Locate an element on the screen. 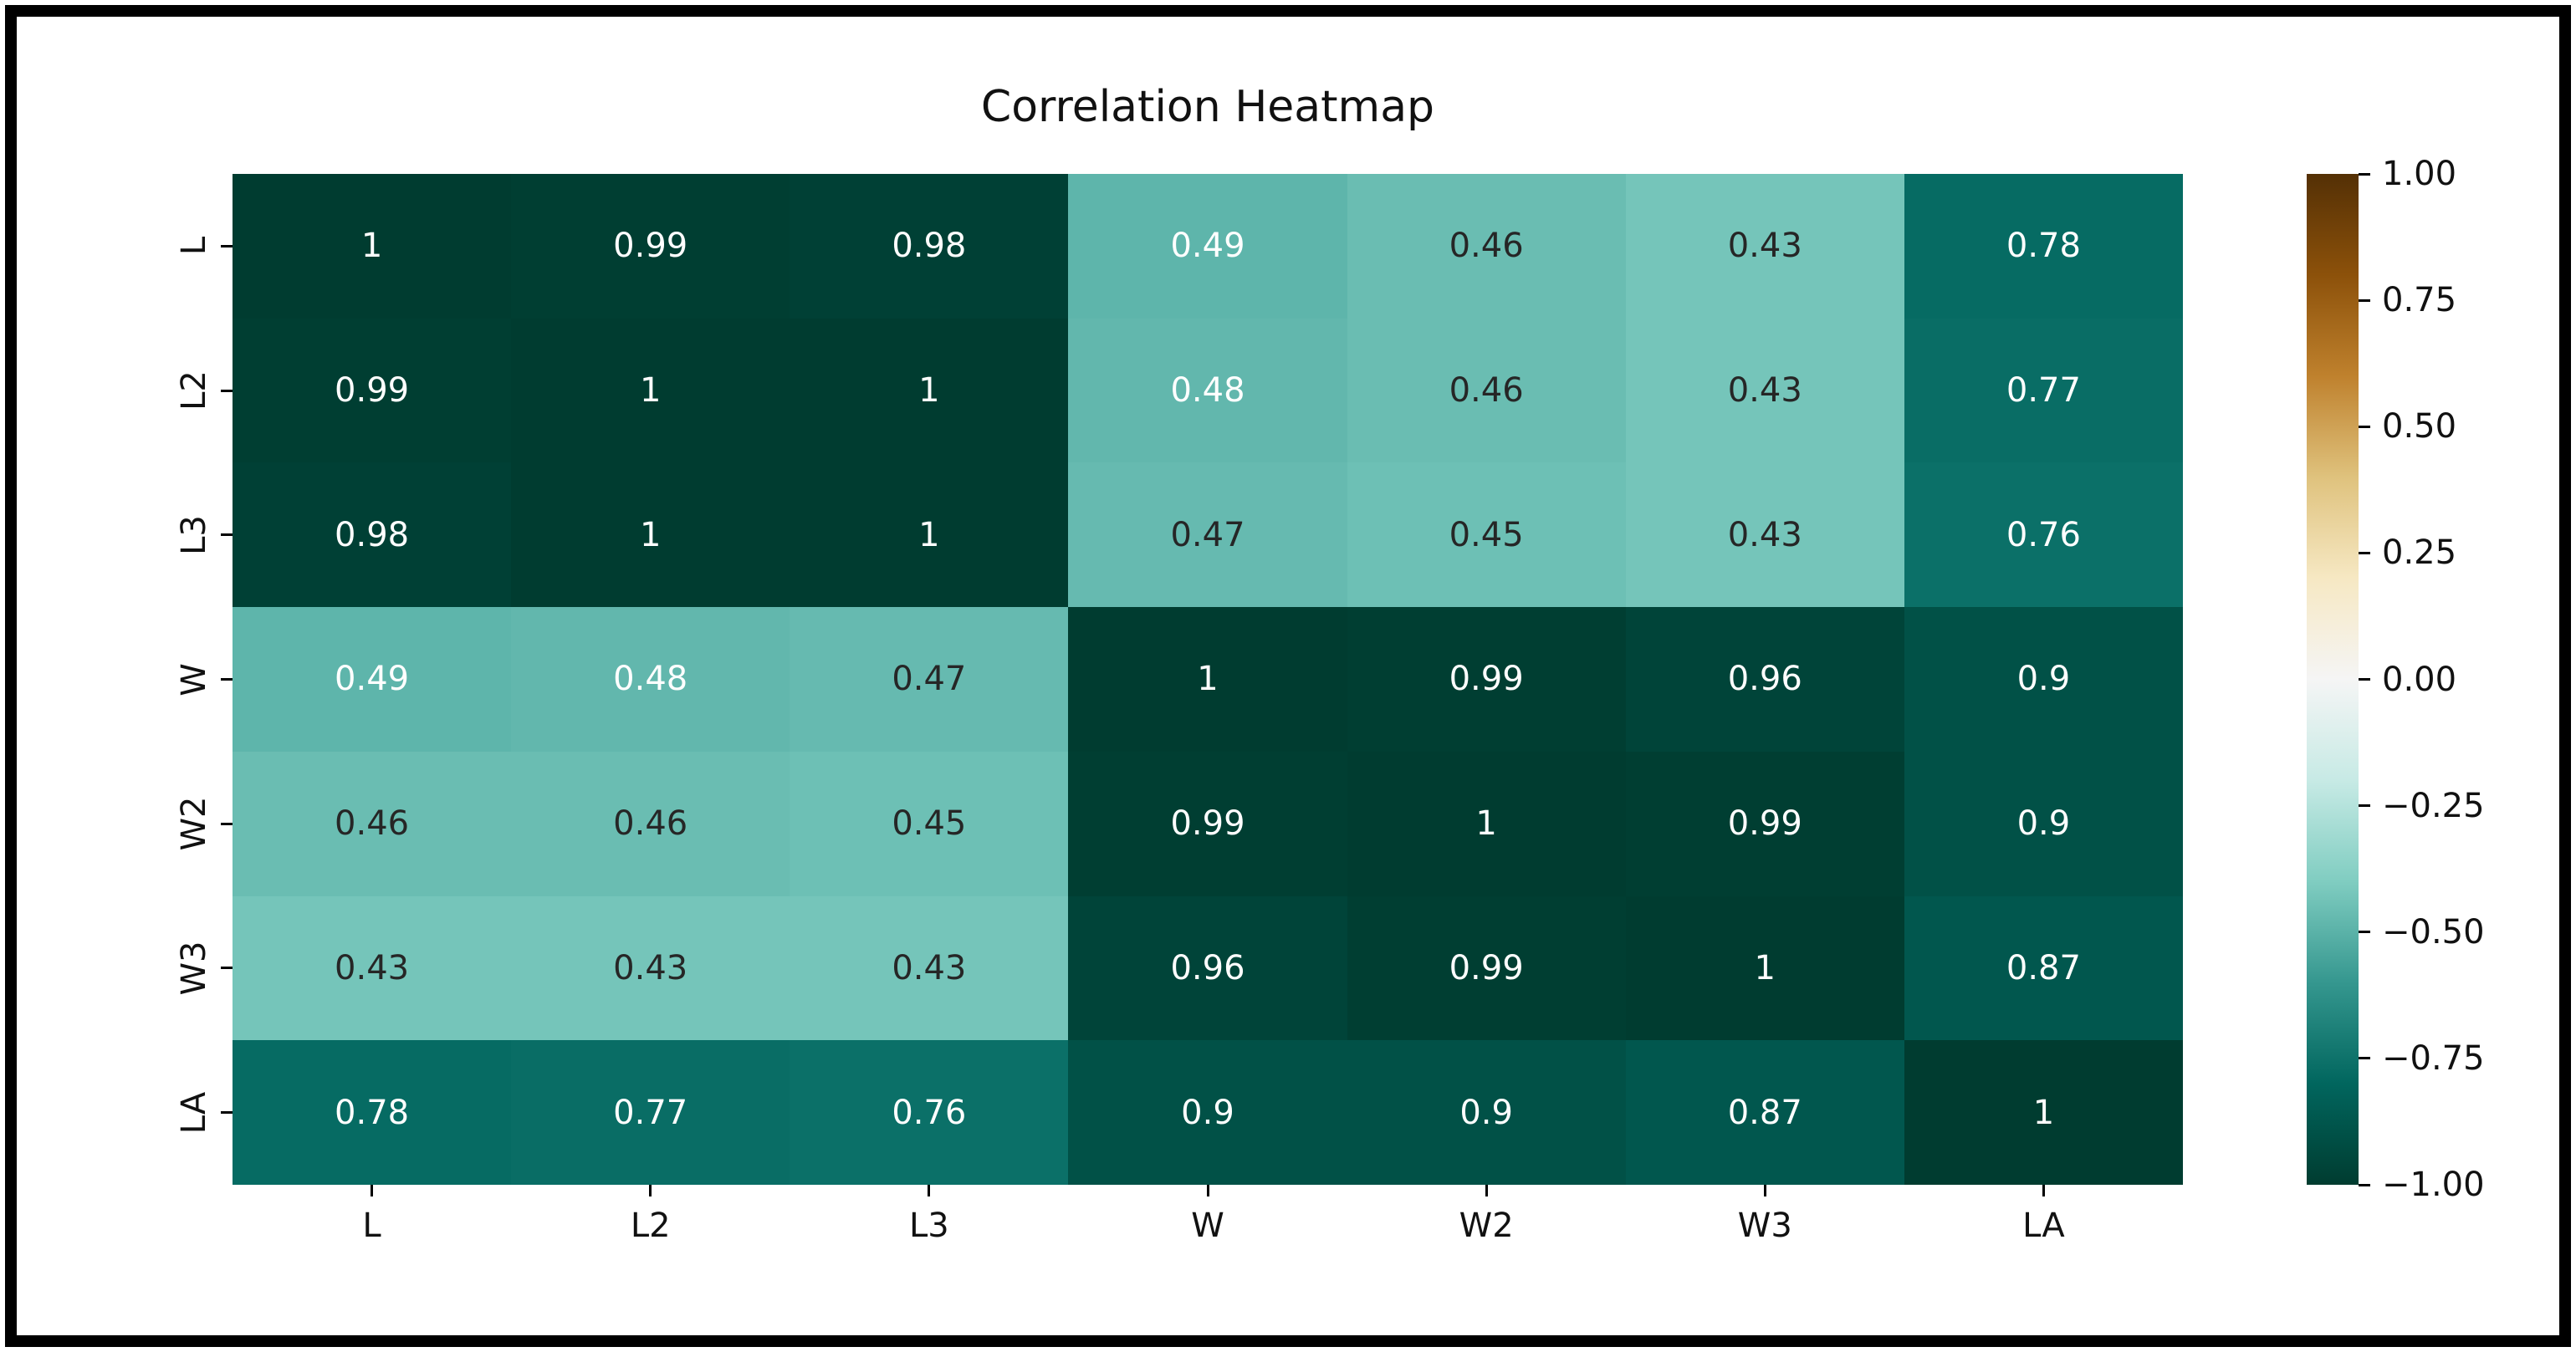 The height and width of the screenshot is (1352, 2576). heatmap-cell-L-L: 1 is located at coordinates (372, 246).